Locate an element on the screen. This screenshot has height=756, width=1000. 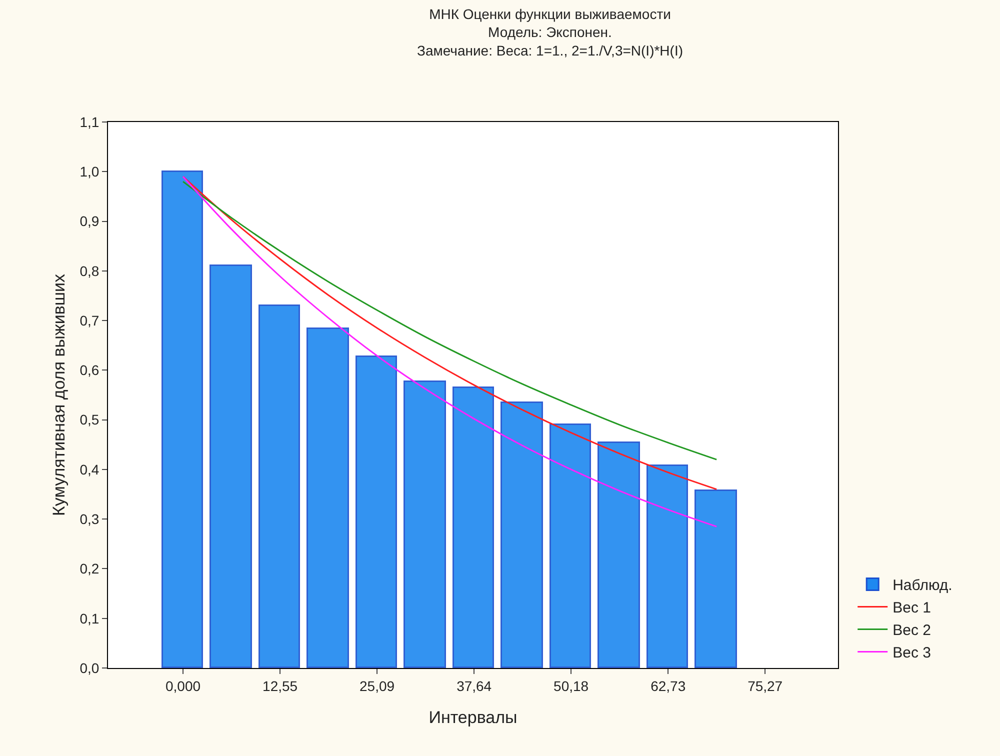
x-tick-label: 50,18 is located at coordinates (571, 686).